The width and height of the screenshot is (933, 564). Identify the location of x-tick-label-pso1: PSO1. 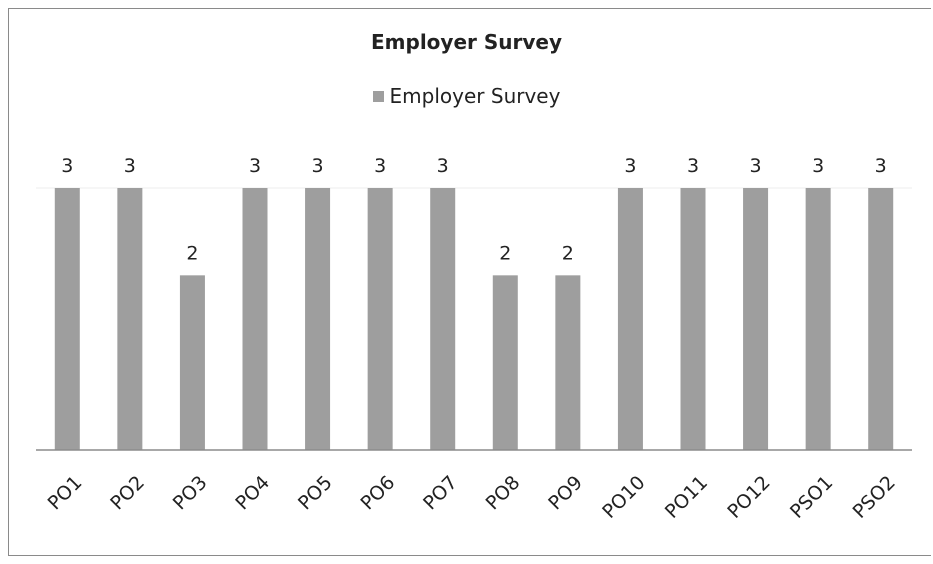
(811, 497).